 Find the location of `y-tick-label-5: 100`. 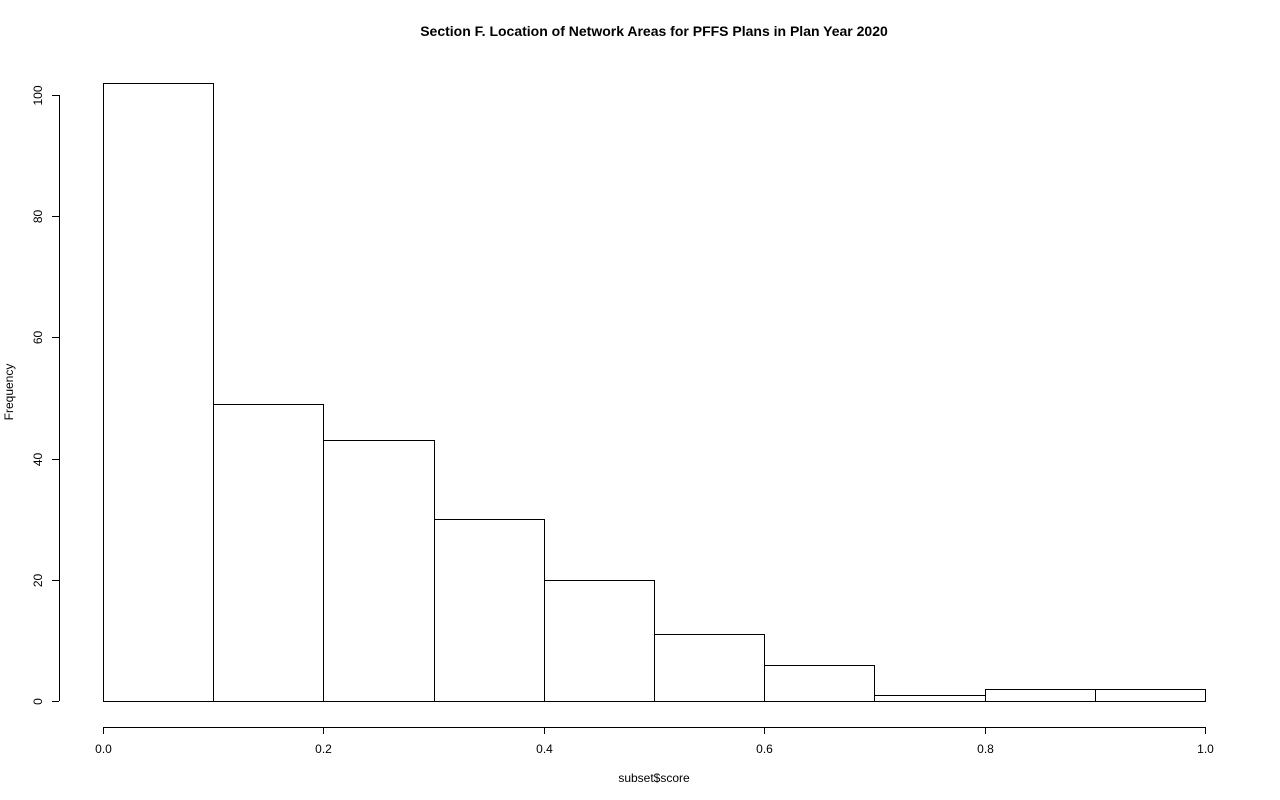

y-tick-label-5: 100 is located at coordinates (38, 95).